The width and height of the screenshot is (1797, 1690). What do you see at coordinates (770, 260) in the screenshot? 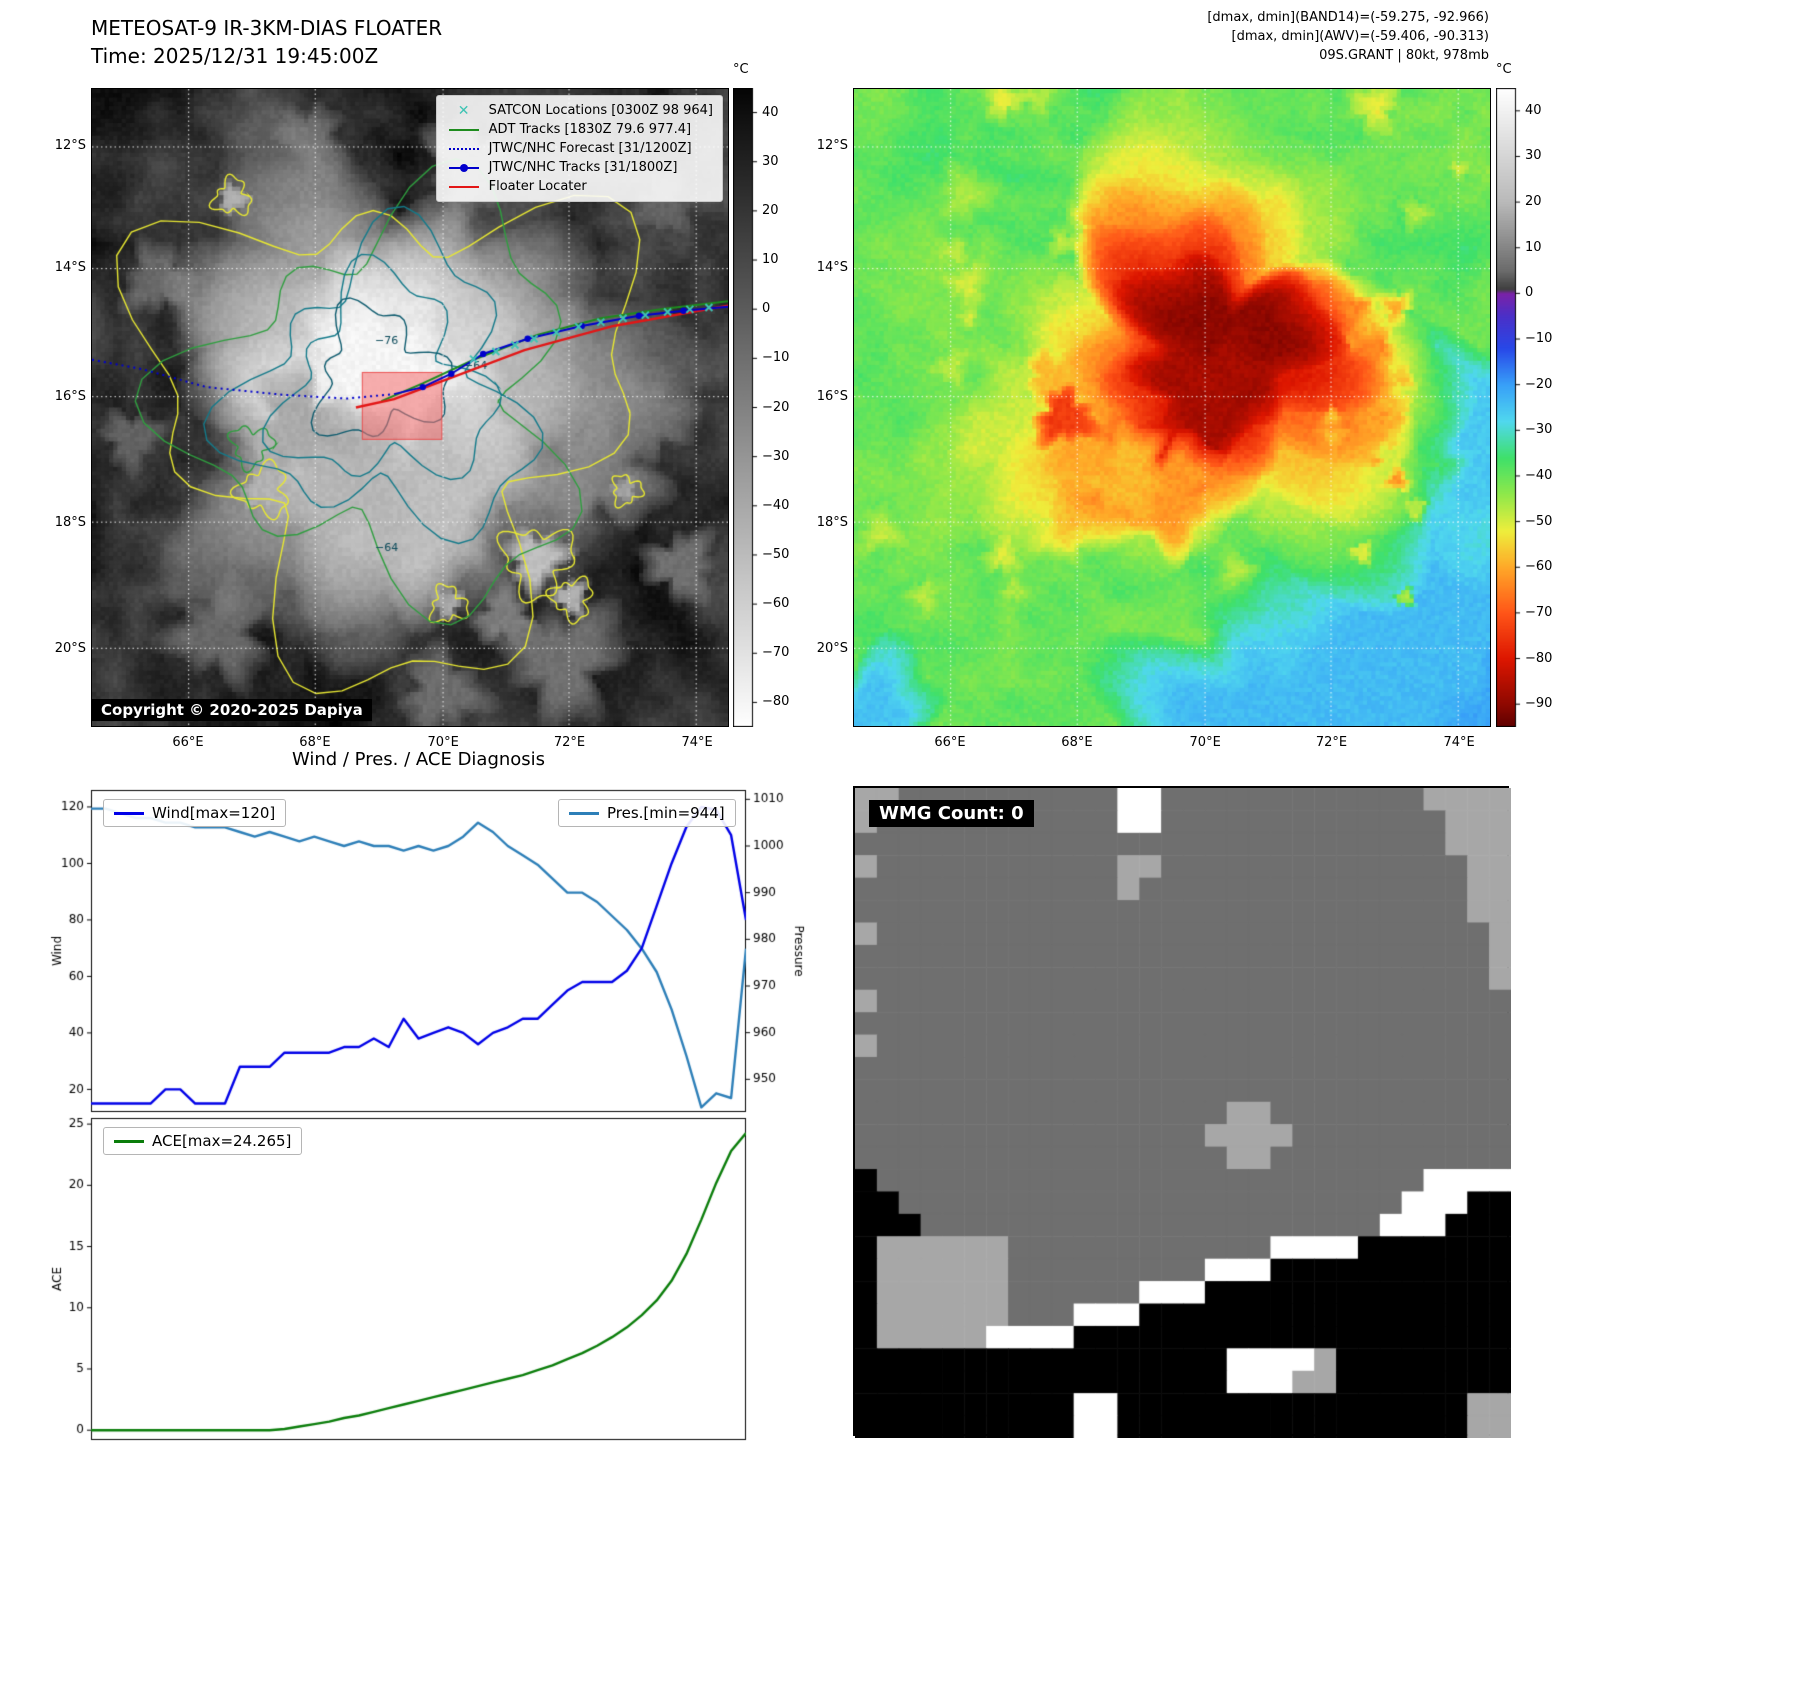
I see `tl-colorbar-tick-label: 10` at bounding box center [770, 260].